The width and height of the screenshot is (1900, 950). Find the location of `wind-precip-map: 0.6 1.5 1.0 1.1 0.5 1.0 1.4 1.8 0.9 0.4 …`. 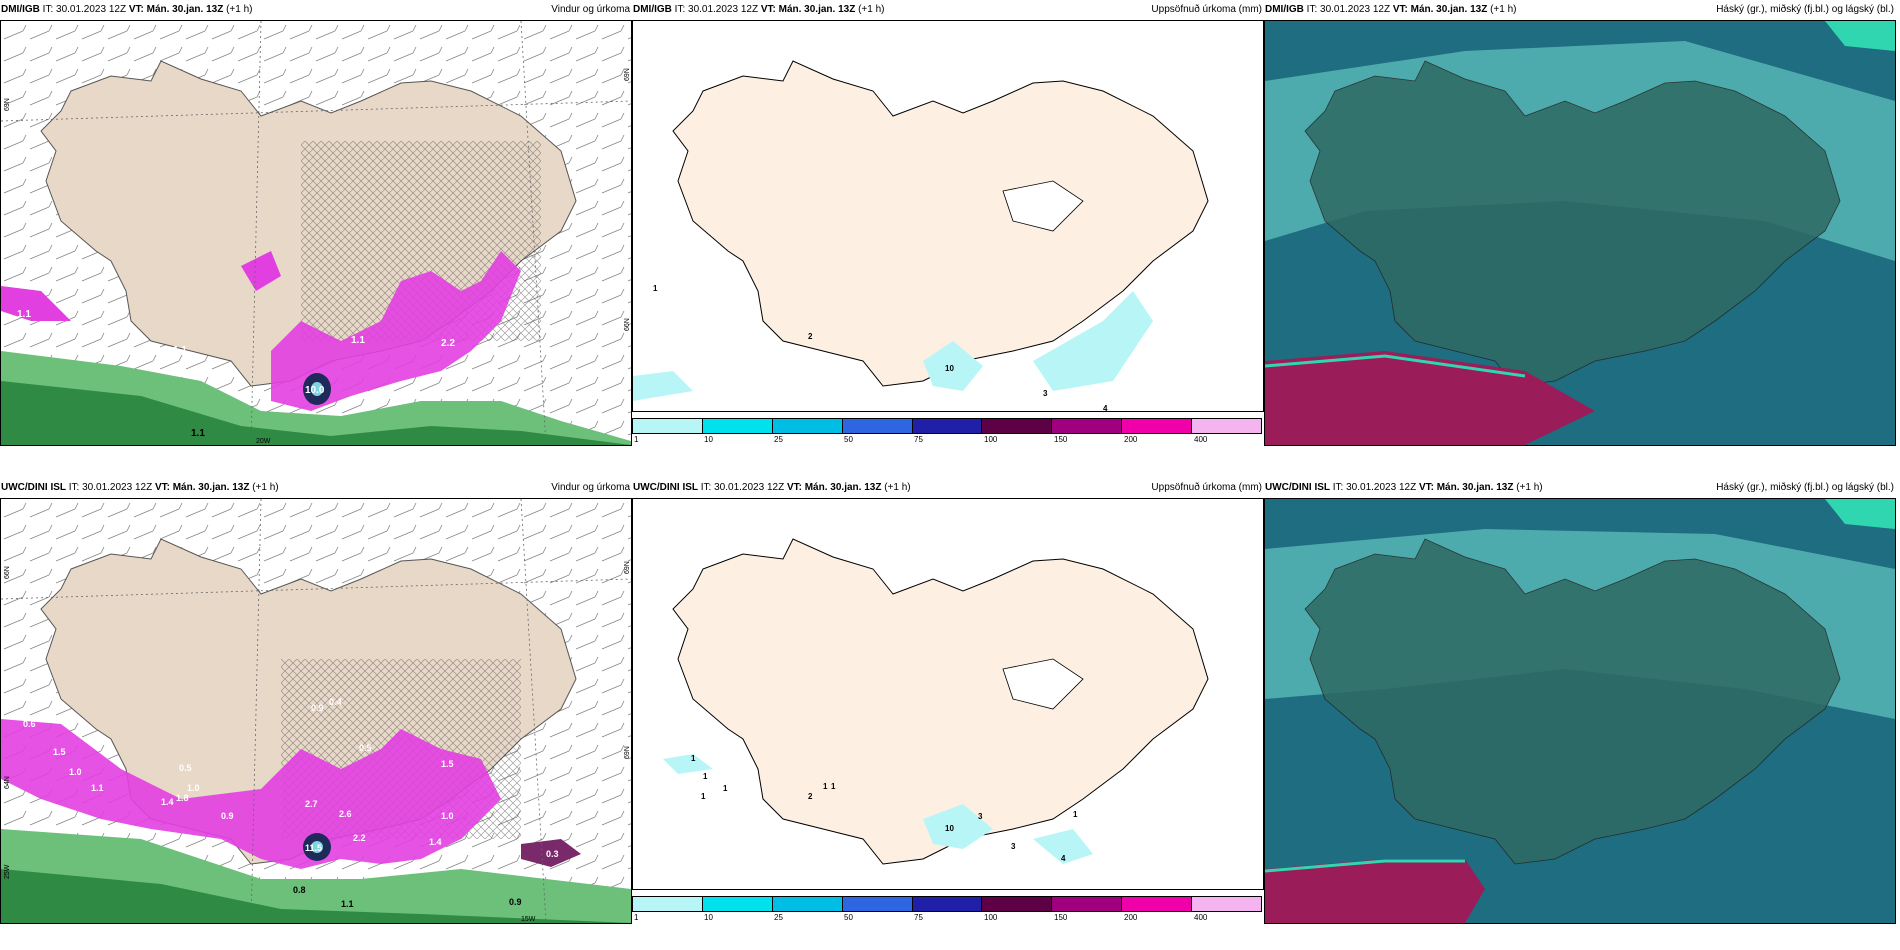

wind-precip-map: 0.6 1.5 1.0 1.1 0.5 1.0 1.4 1.8 0.9 0.4 … is located at coordinates (316, 711).